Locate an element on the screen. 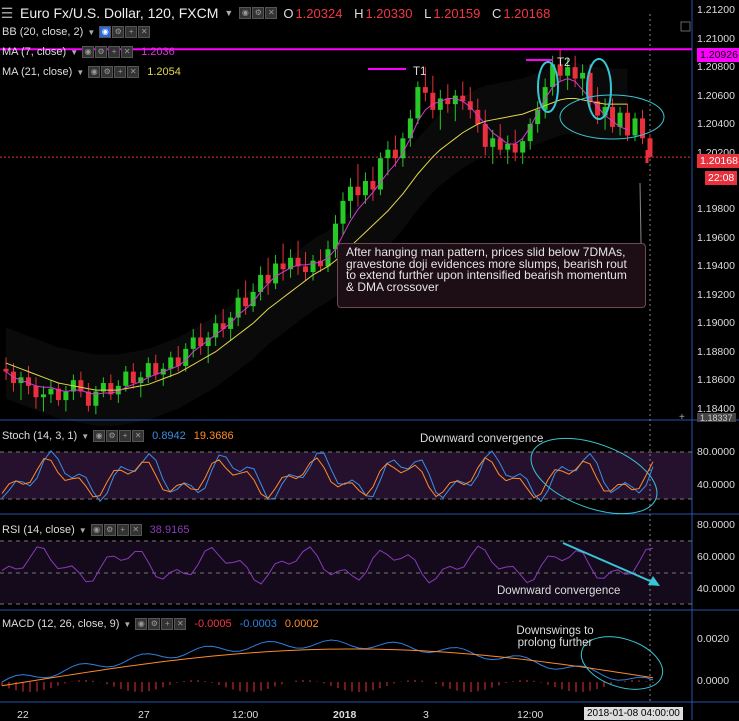  time-label-27: 27 is located at coordinates (144, 715).